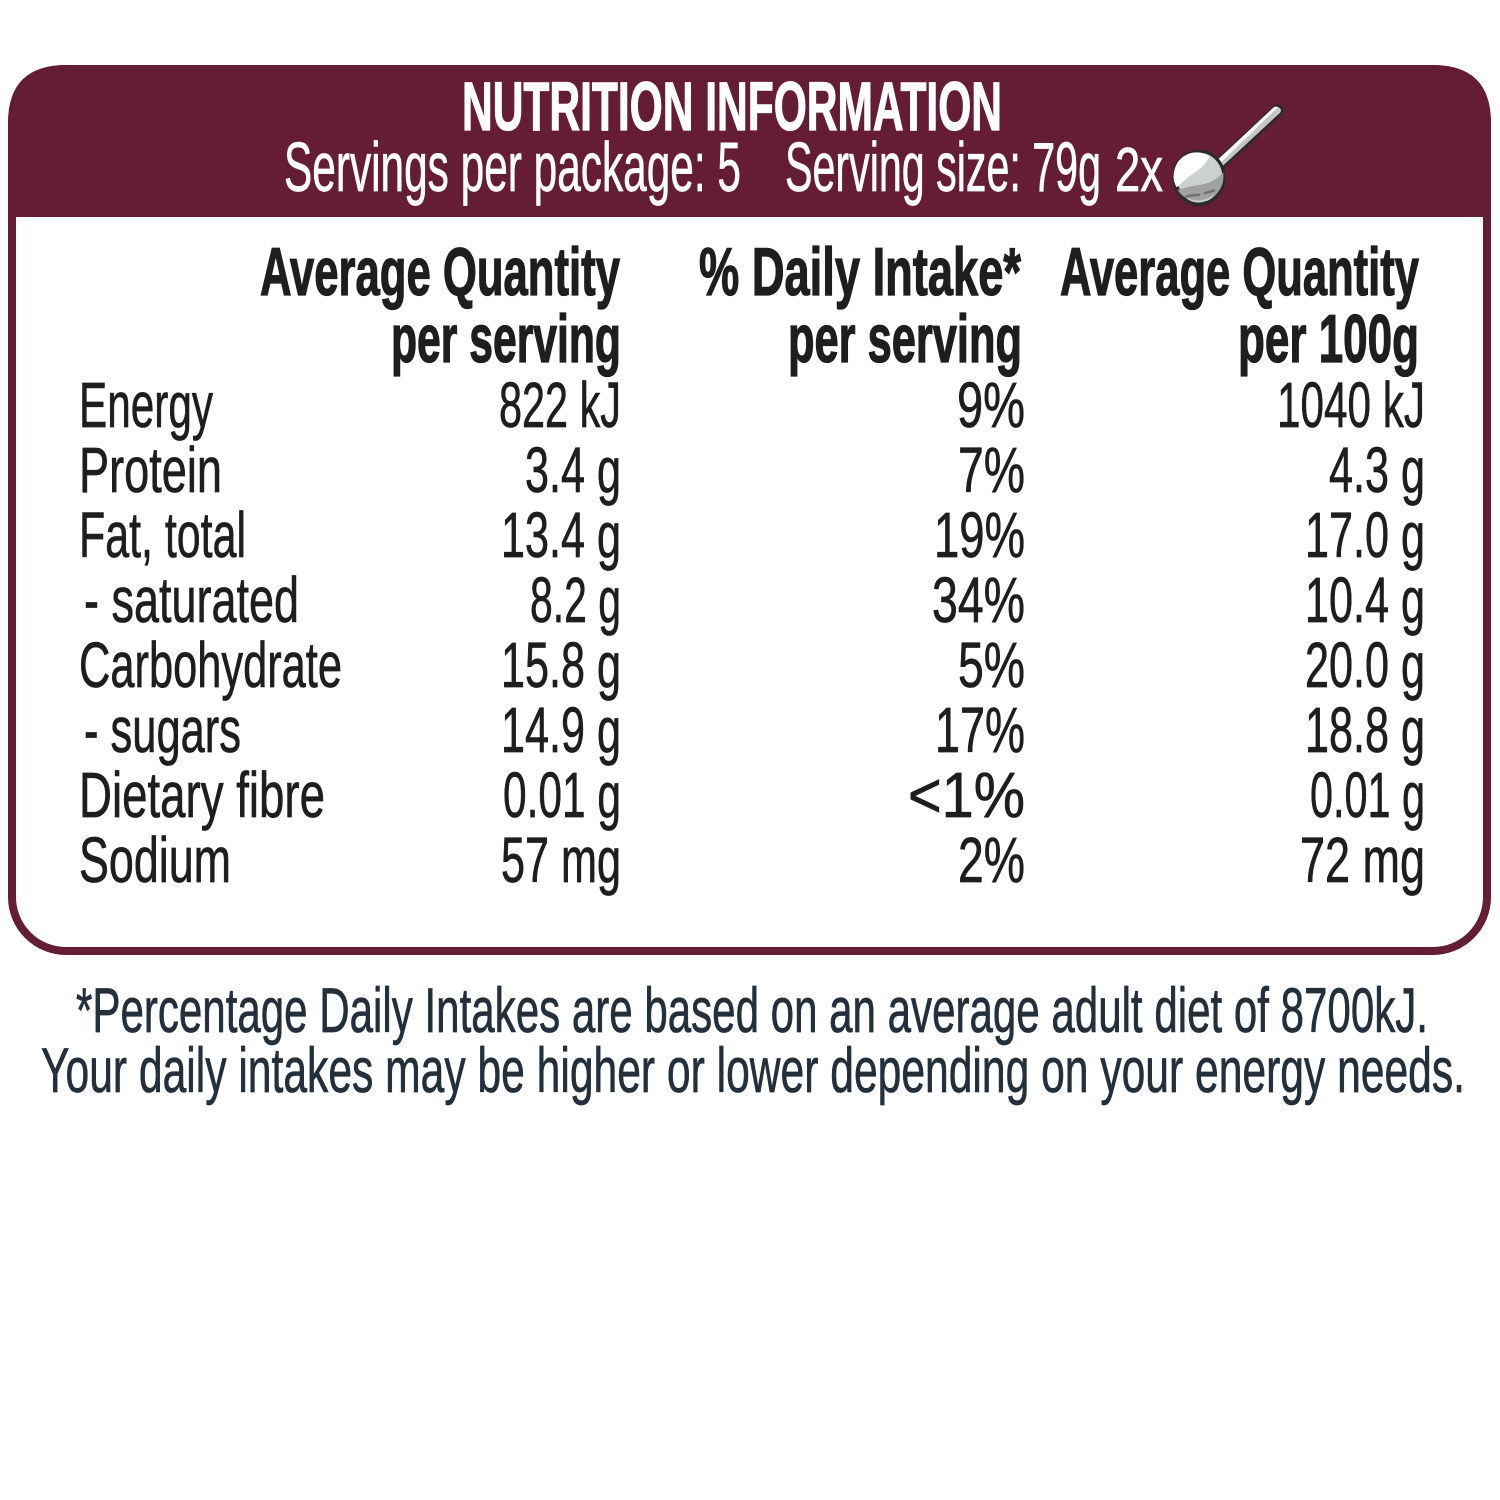 The image size is (1500, 1500). Describe the element at coordinates (1365, 535) in the screenshot. I see `svg-text: 17.0 g` at that location.